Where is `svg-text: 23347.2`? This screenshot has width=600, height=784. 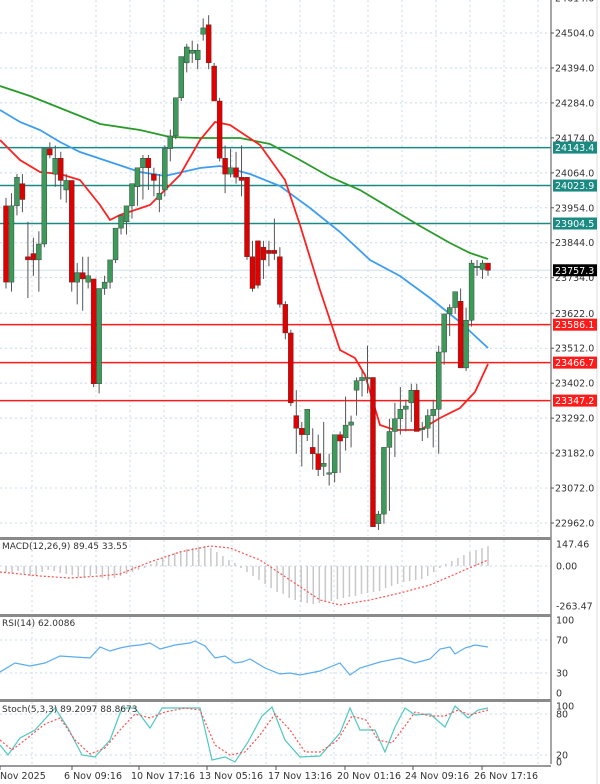
svg-text: 23347.2 is located at coordinates (574, 401).